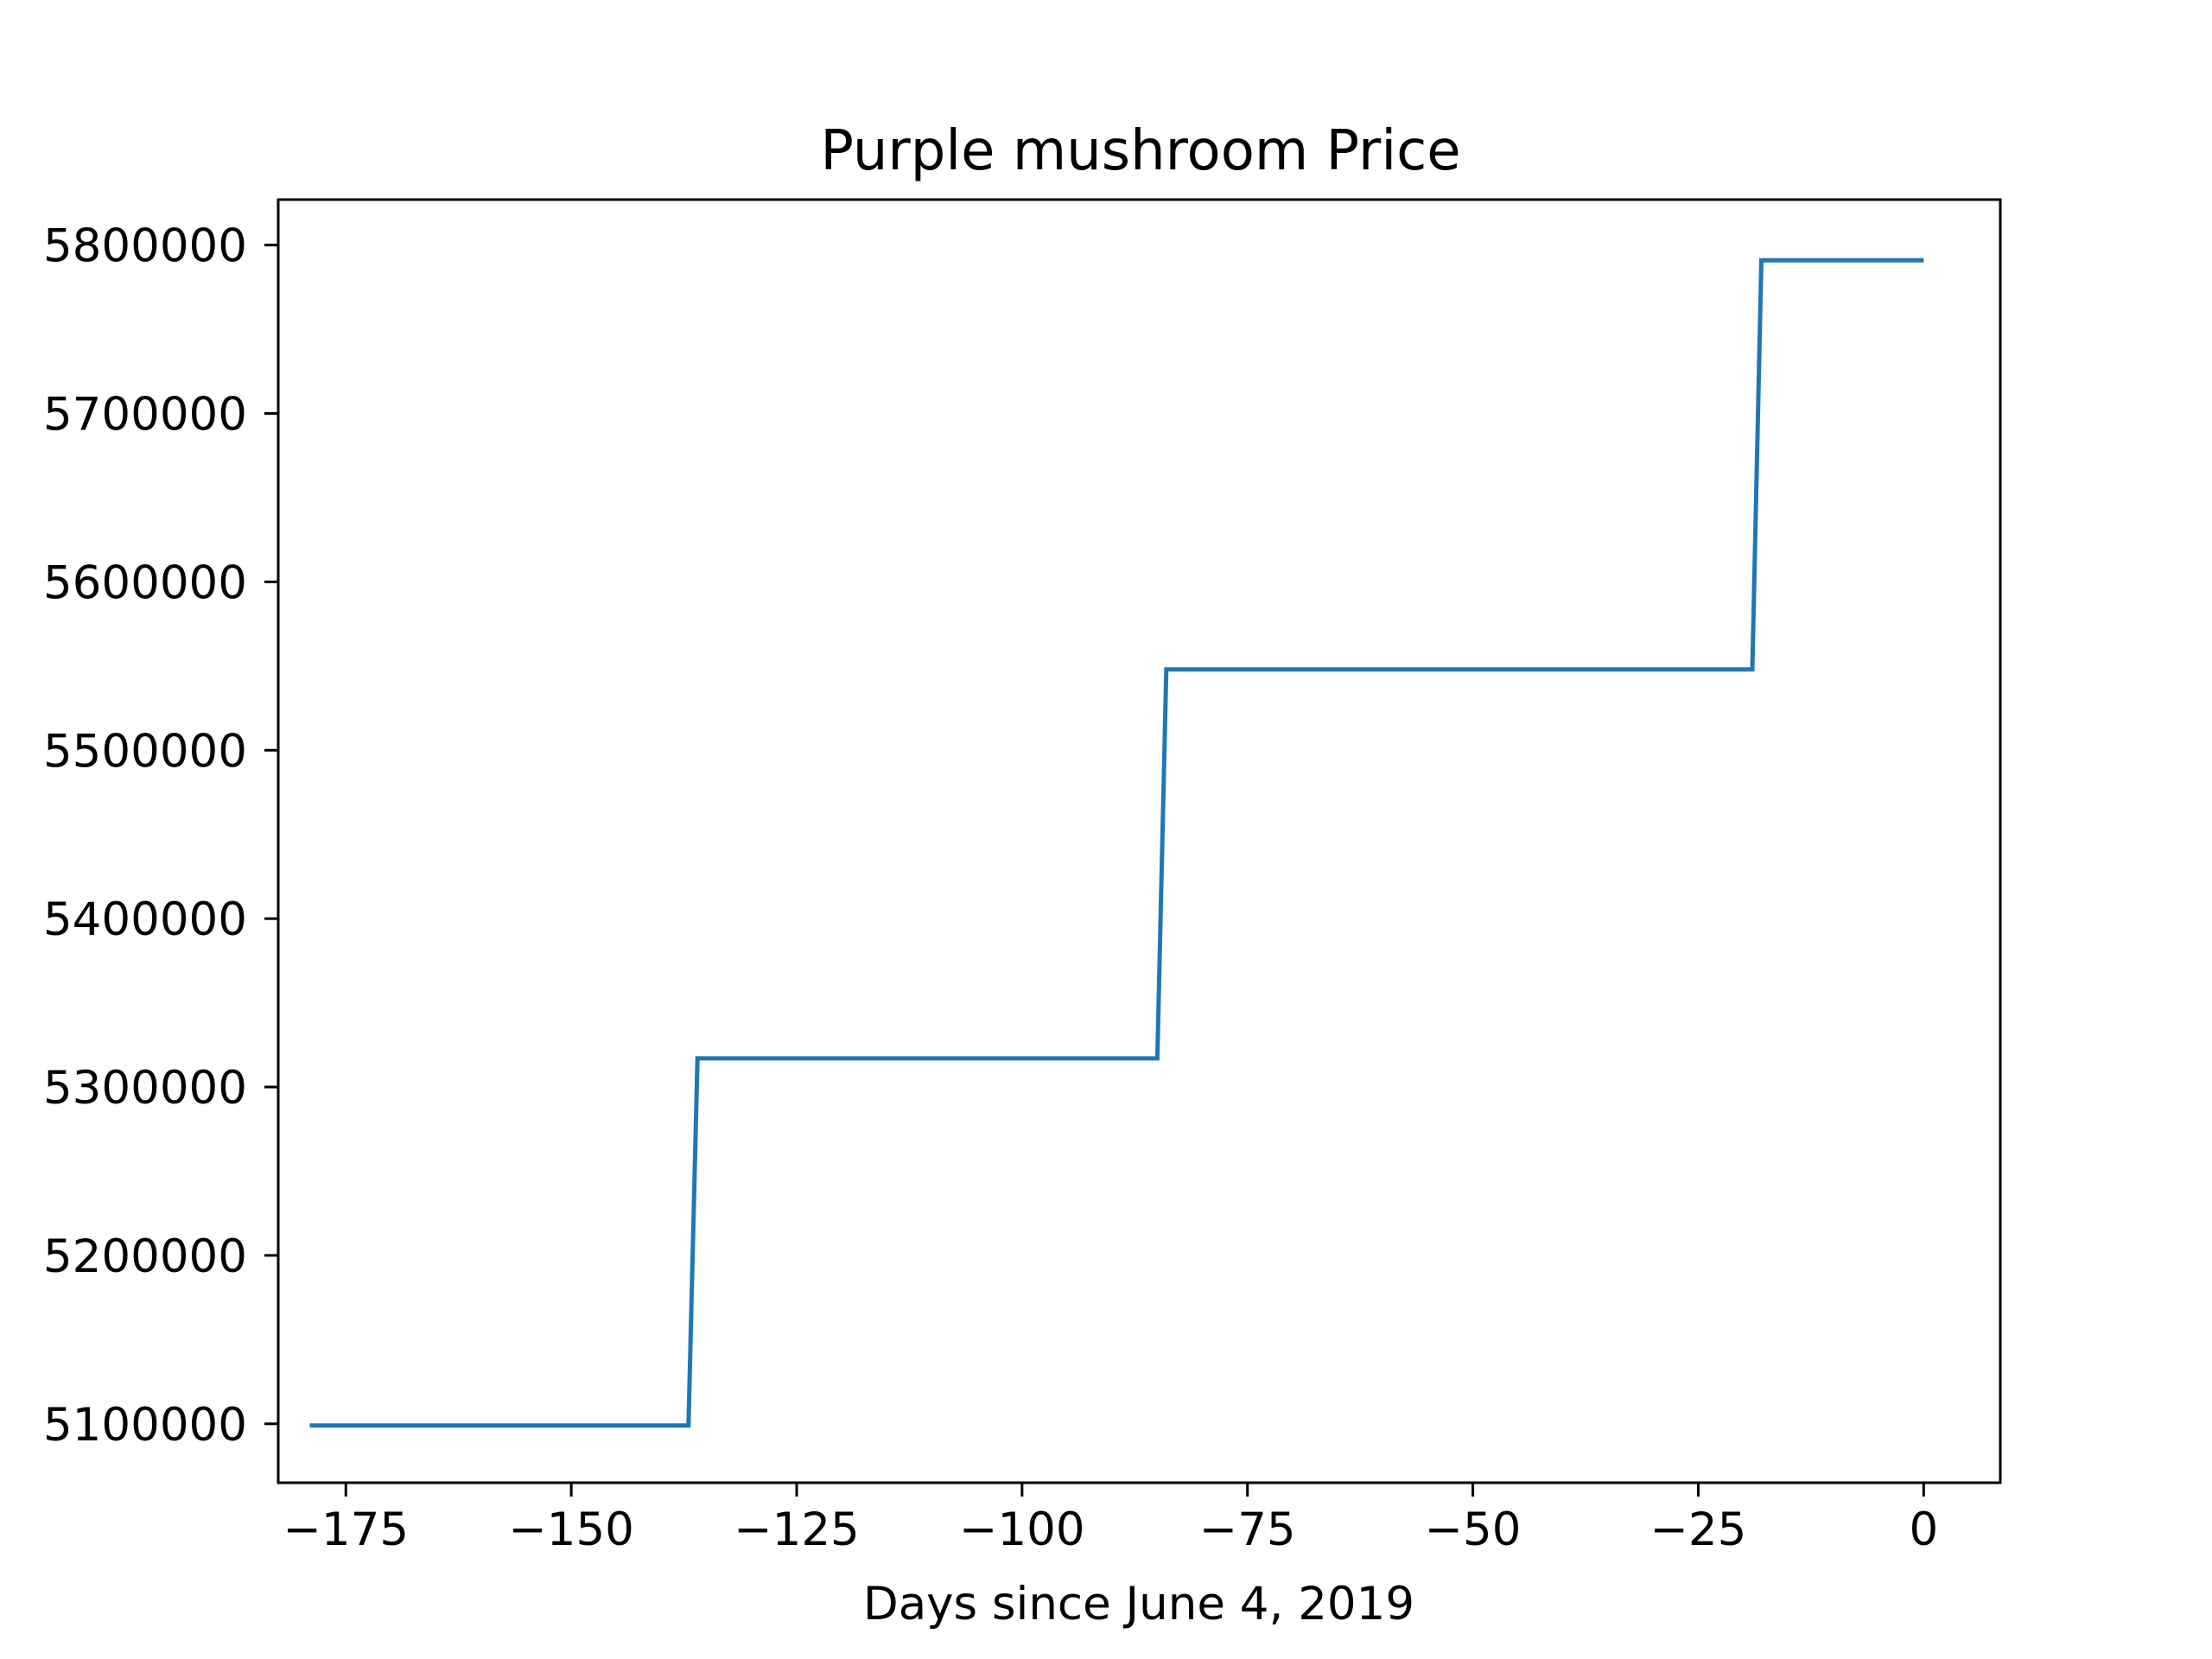 The width and height of the screenshot is (2212, 1659). Describe the element at coordinates (346, 1529) in the screenshot. I see `x-tick-label: −175` at that location.